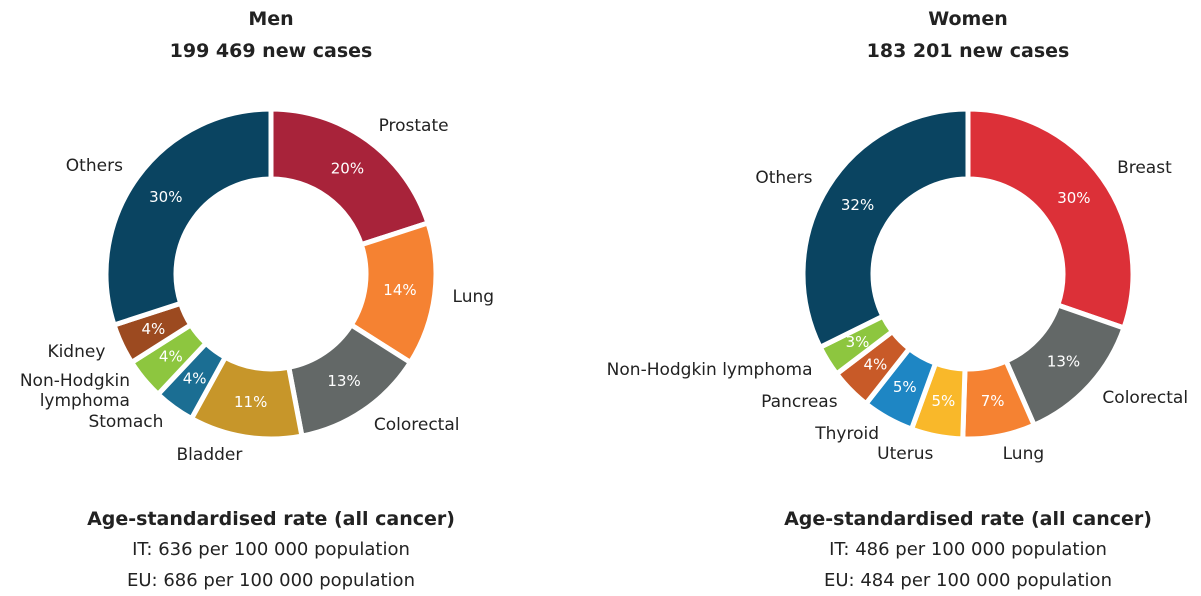 The image size is (1201, 596). I want to click on value-label: 11%, so click(250, 402).